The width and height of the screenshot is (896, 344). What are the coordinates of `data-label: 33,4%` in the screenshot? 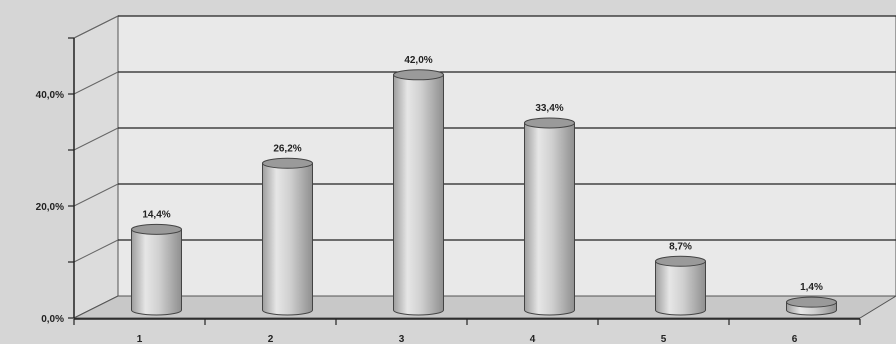 It's located at (549, 108).